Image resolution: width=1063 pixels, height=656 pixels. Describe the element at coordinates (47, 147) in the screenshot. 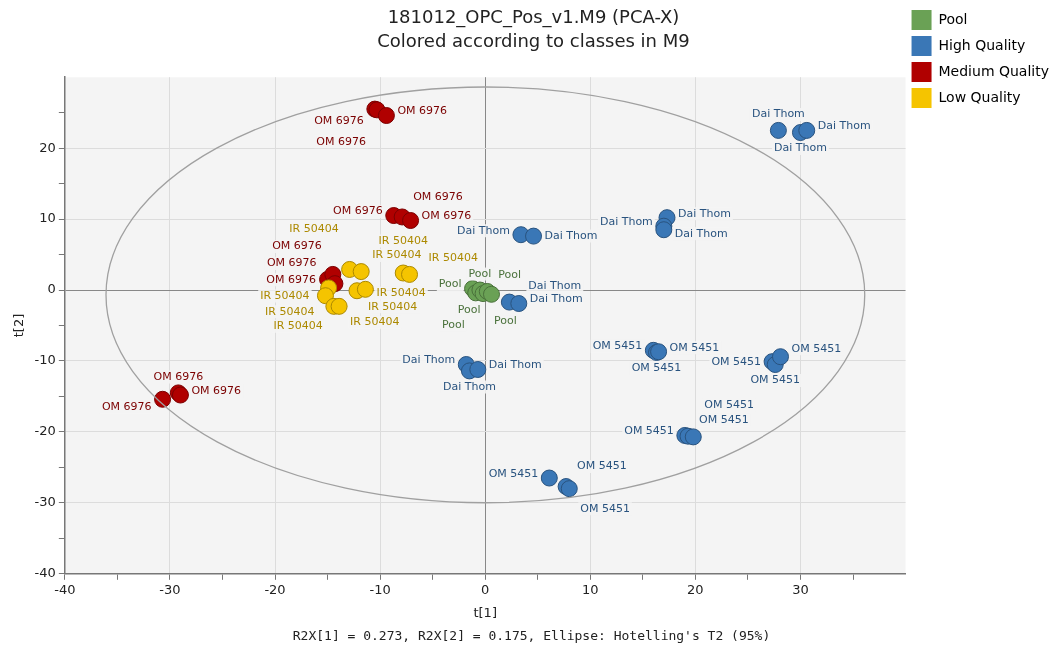

I see `y-tick-label: 20` at that location.